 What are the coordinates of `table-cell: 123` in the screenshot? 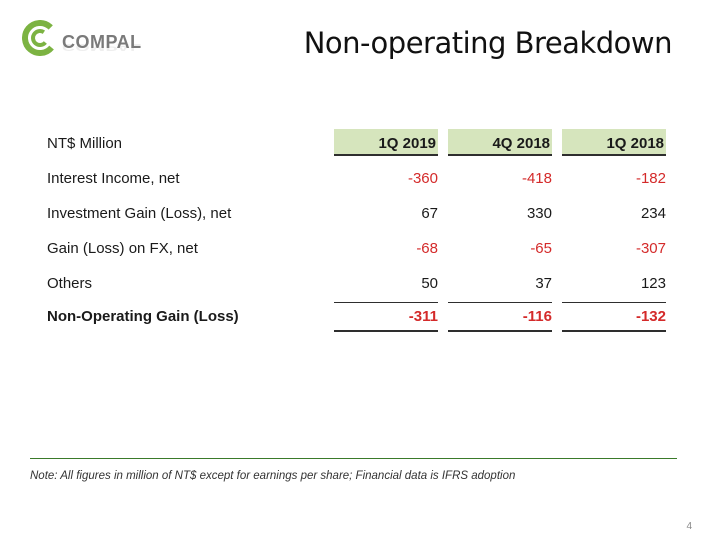 It's located at (653, 283).